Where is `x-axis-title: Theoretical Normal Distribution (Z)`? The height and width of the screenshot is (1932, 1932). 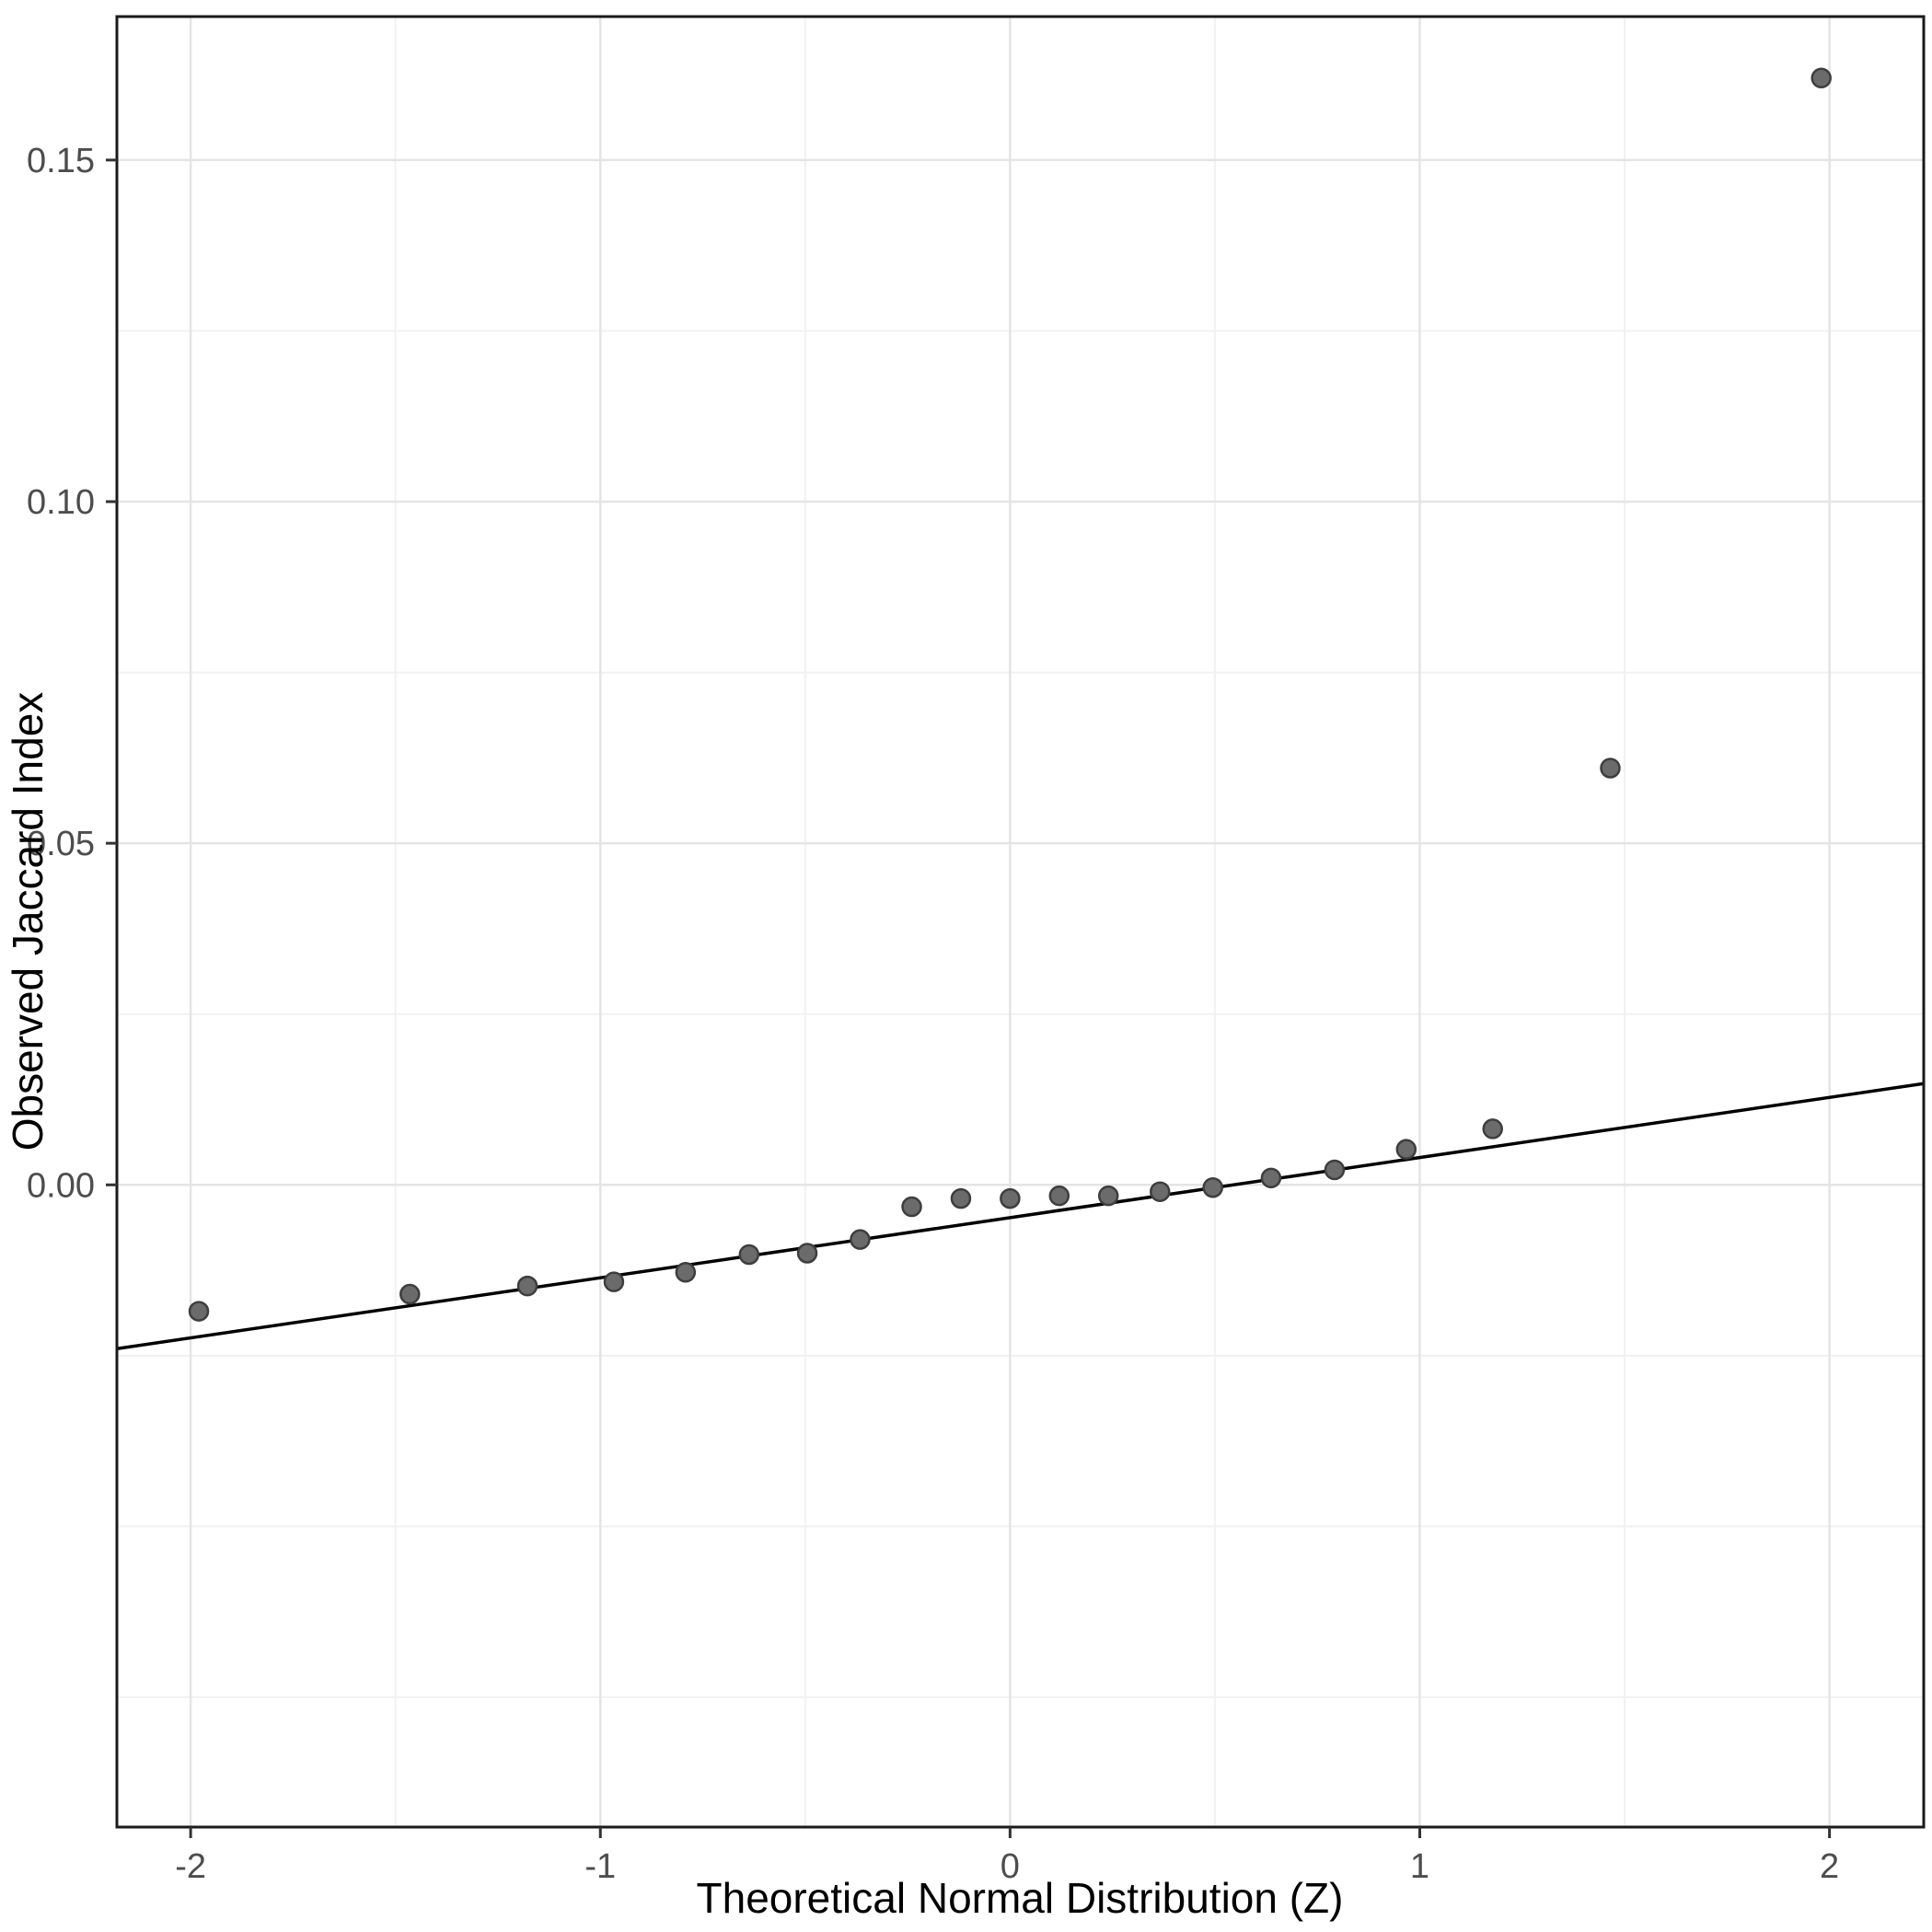 x-axis-title: Theoretical Normal Distribution (Z) is located at coordinates (1021, 1898).